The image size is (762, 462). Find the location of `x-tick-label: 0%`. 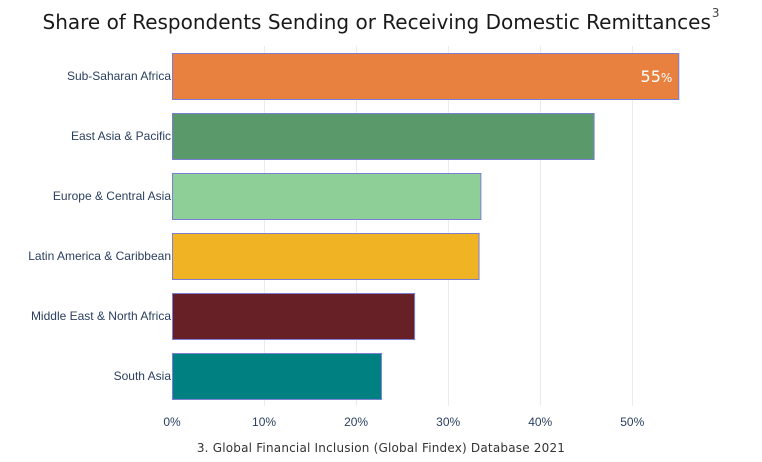

x-tick-label: 0% is located at coordinates (172, 422).